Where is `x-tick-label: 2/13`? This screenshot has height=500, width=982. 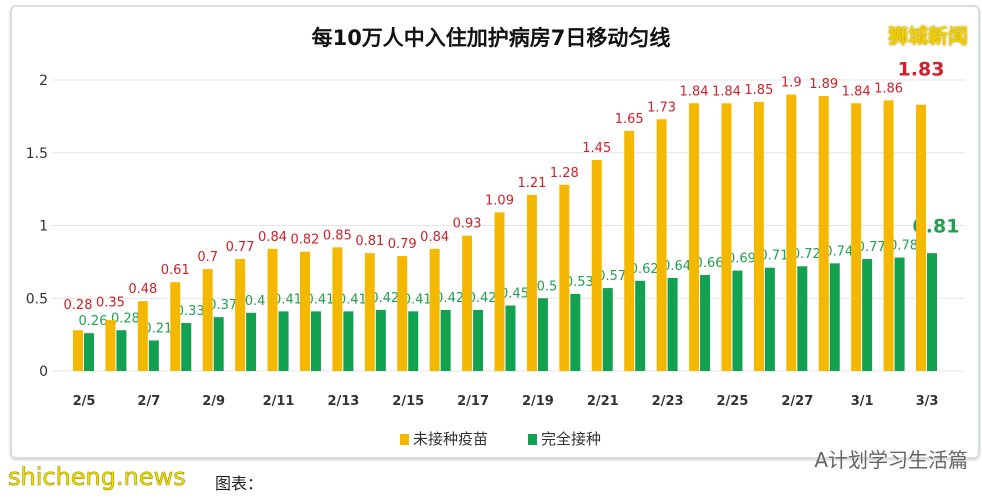 x-tick-label: 2/13 is located at coordinates (343, 401).